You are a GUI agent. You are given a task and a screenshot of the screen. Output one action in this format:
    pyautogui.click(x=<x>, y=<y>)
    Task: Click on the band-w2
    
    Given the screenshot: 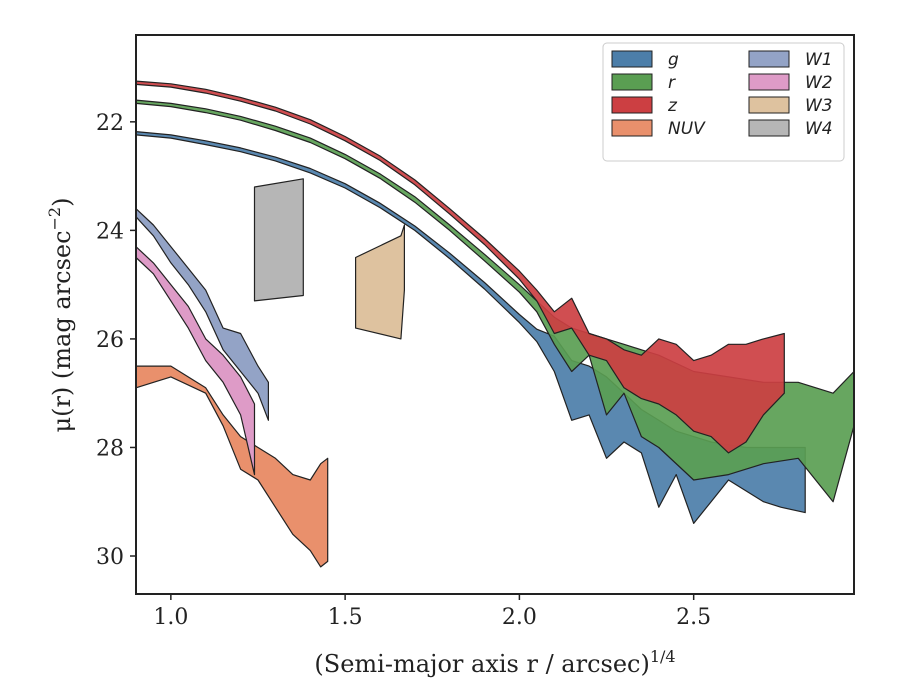 What is the action you would take?
    pyautogui.click(x=195, y=361)
    